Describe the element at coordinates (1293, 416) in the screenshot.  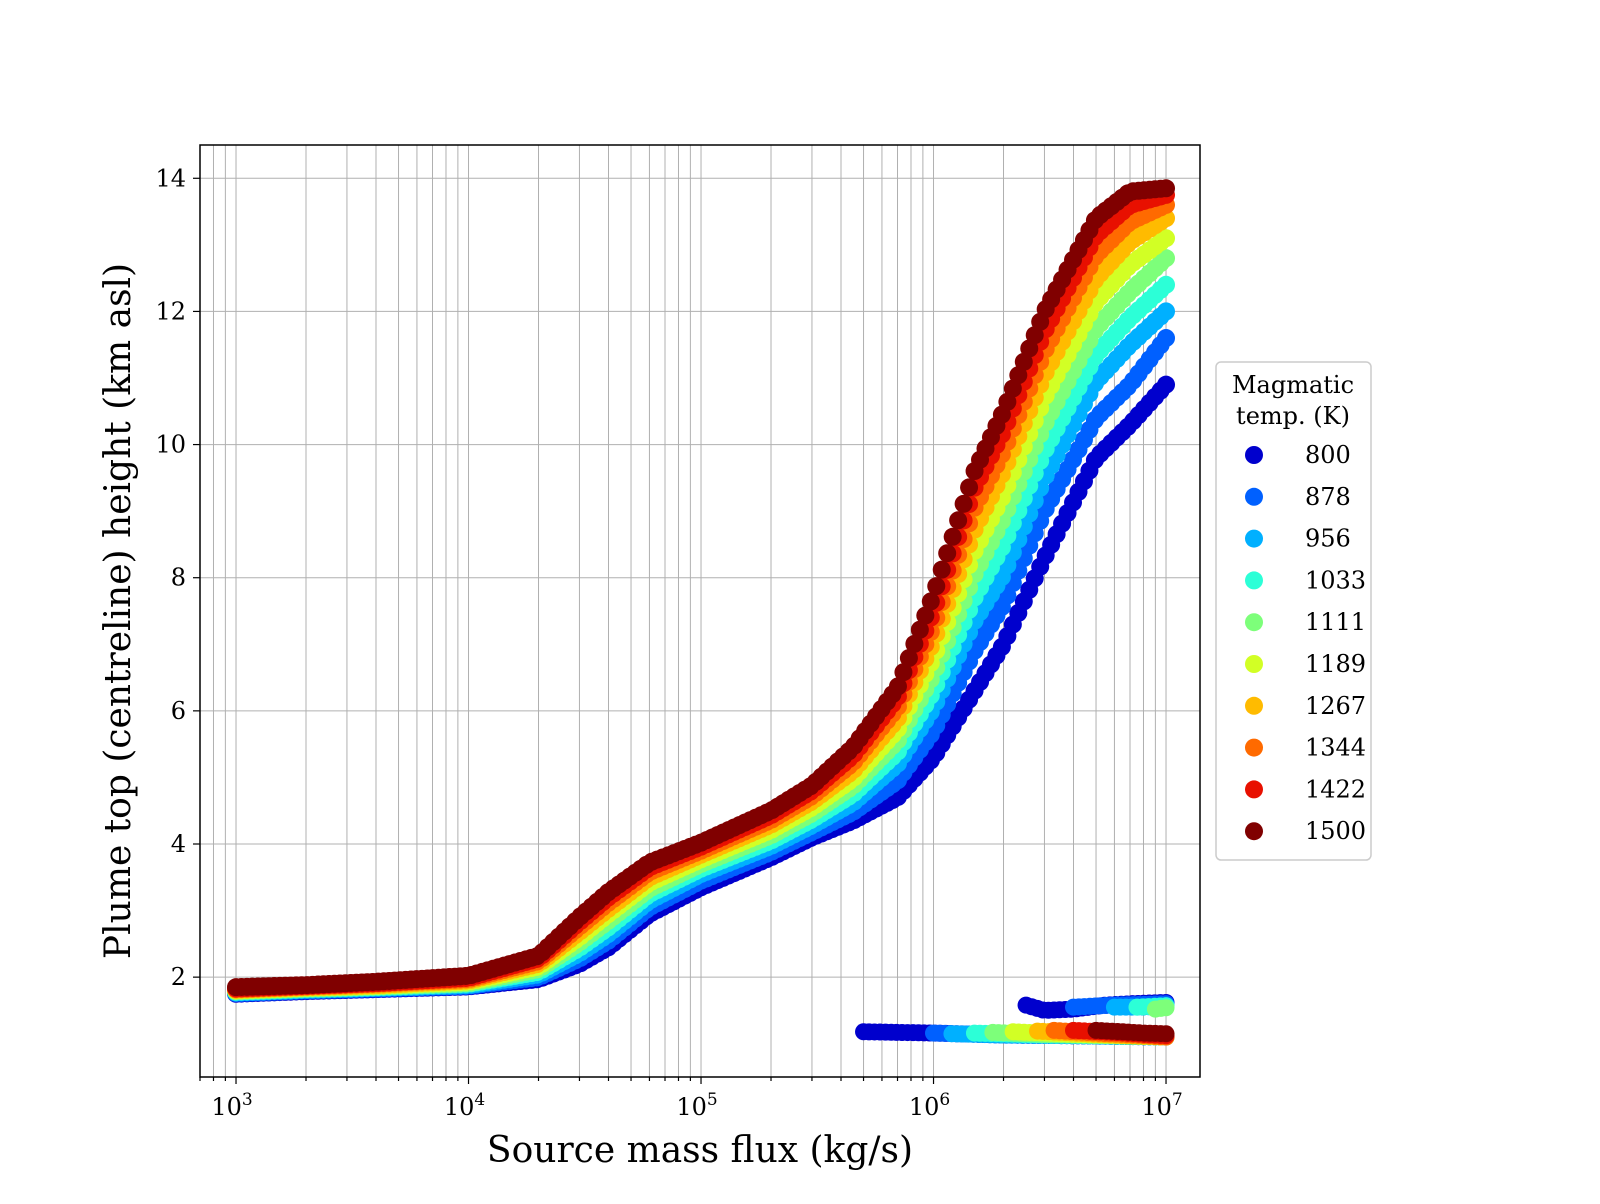
I see `legend-title-line2: temp. (K)` at that location.